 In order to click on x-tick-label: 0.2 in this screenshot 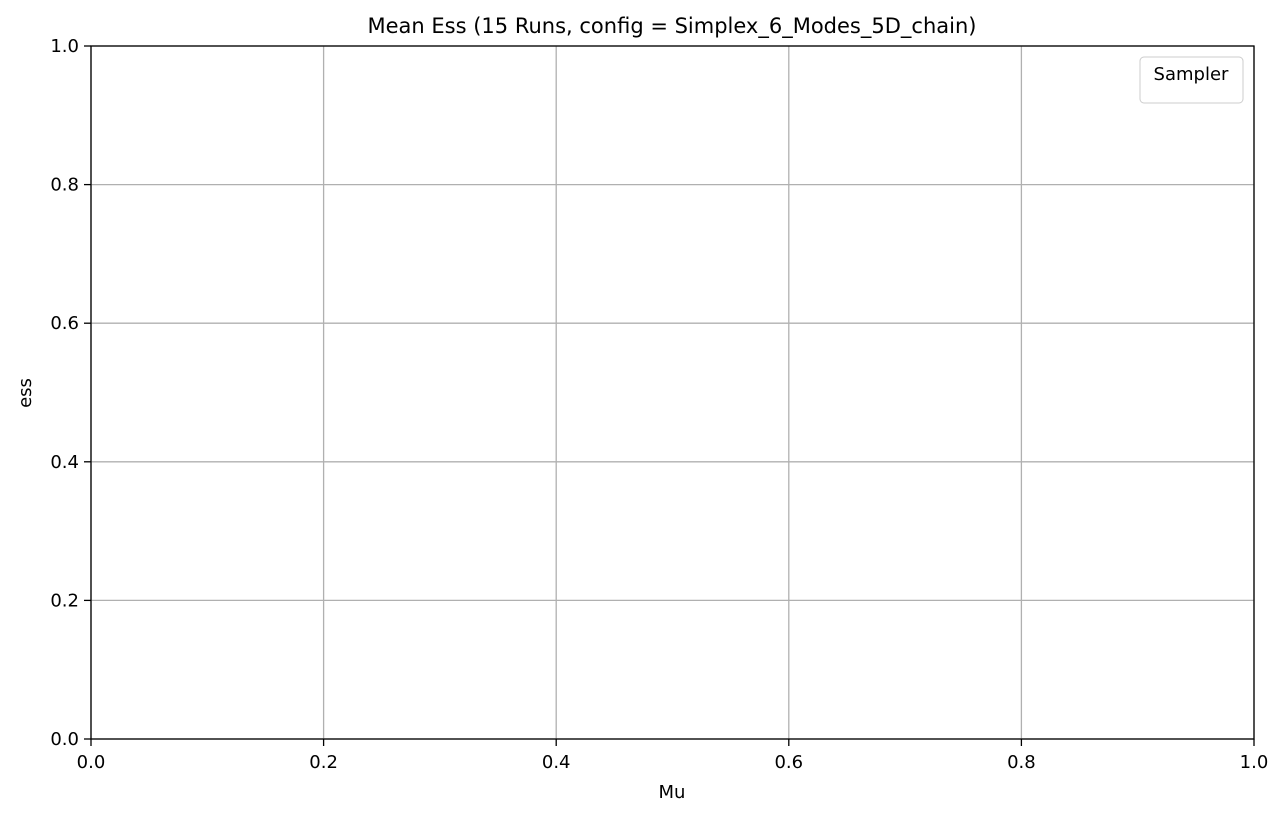, I will do `click(323, 762)`.